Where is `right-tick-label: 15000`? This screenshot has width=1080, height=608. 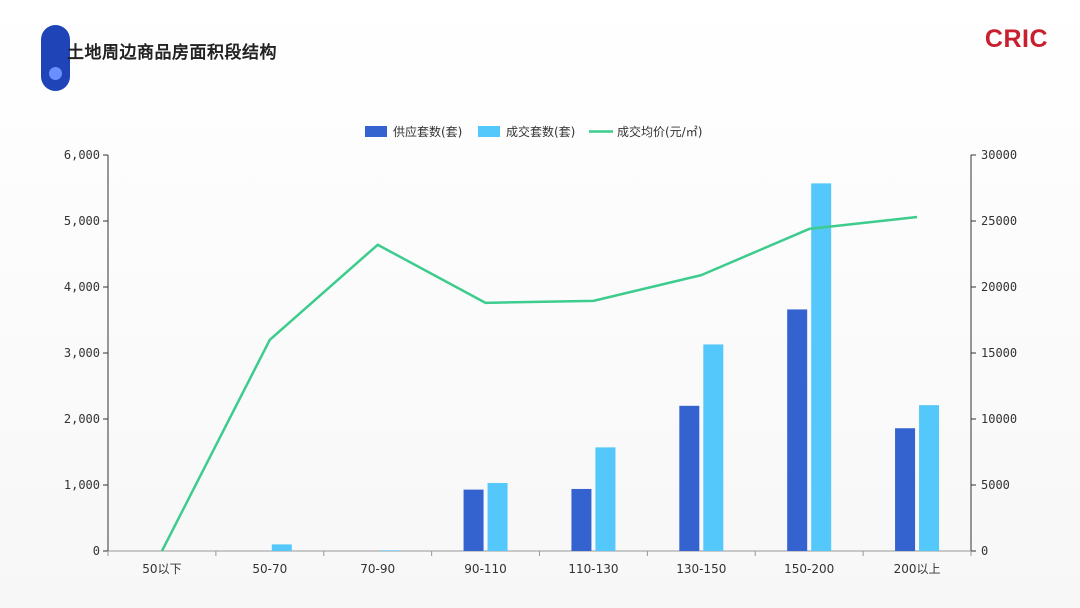
right-tick-label: 15000 is located at coordinates (999, 353).